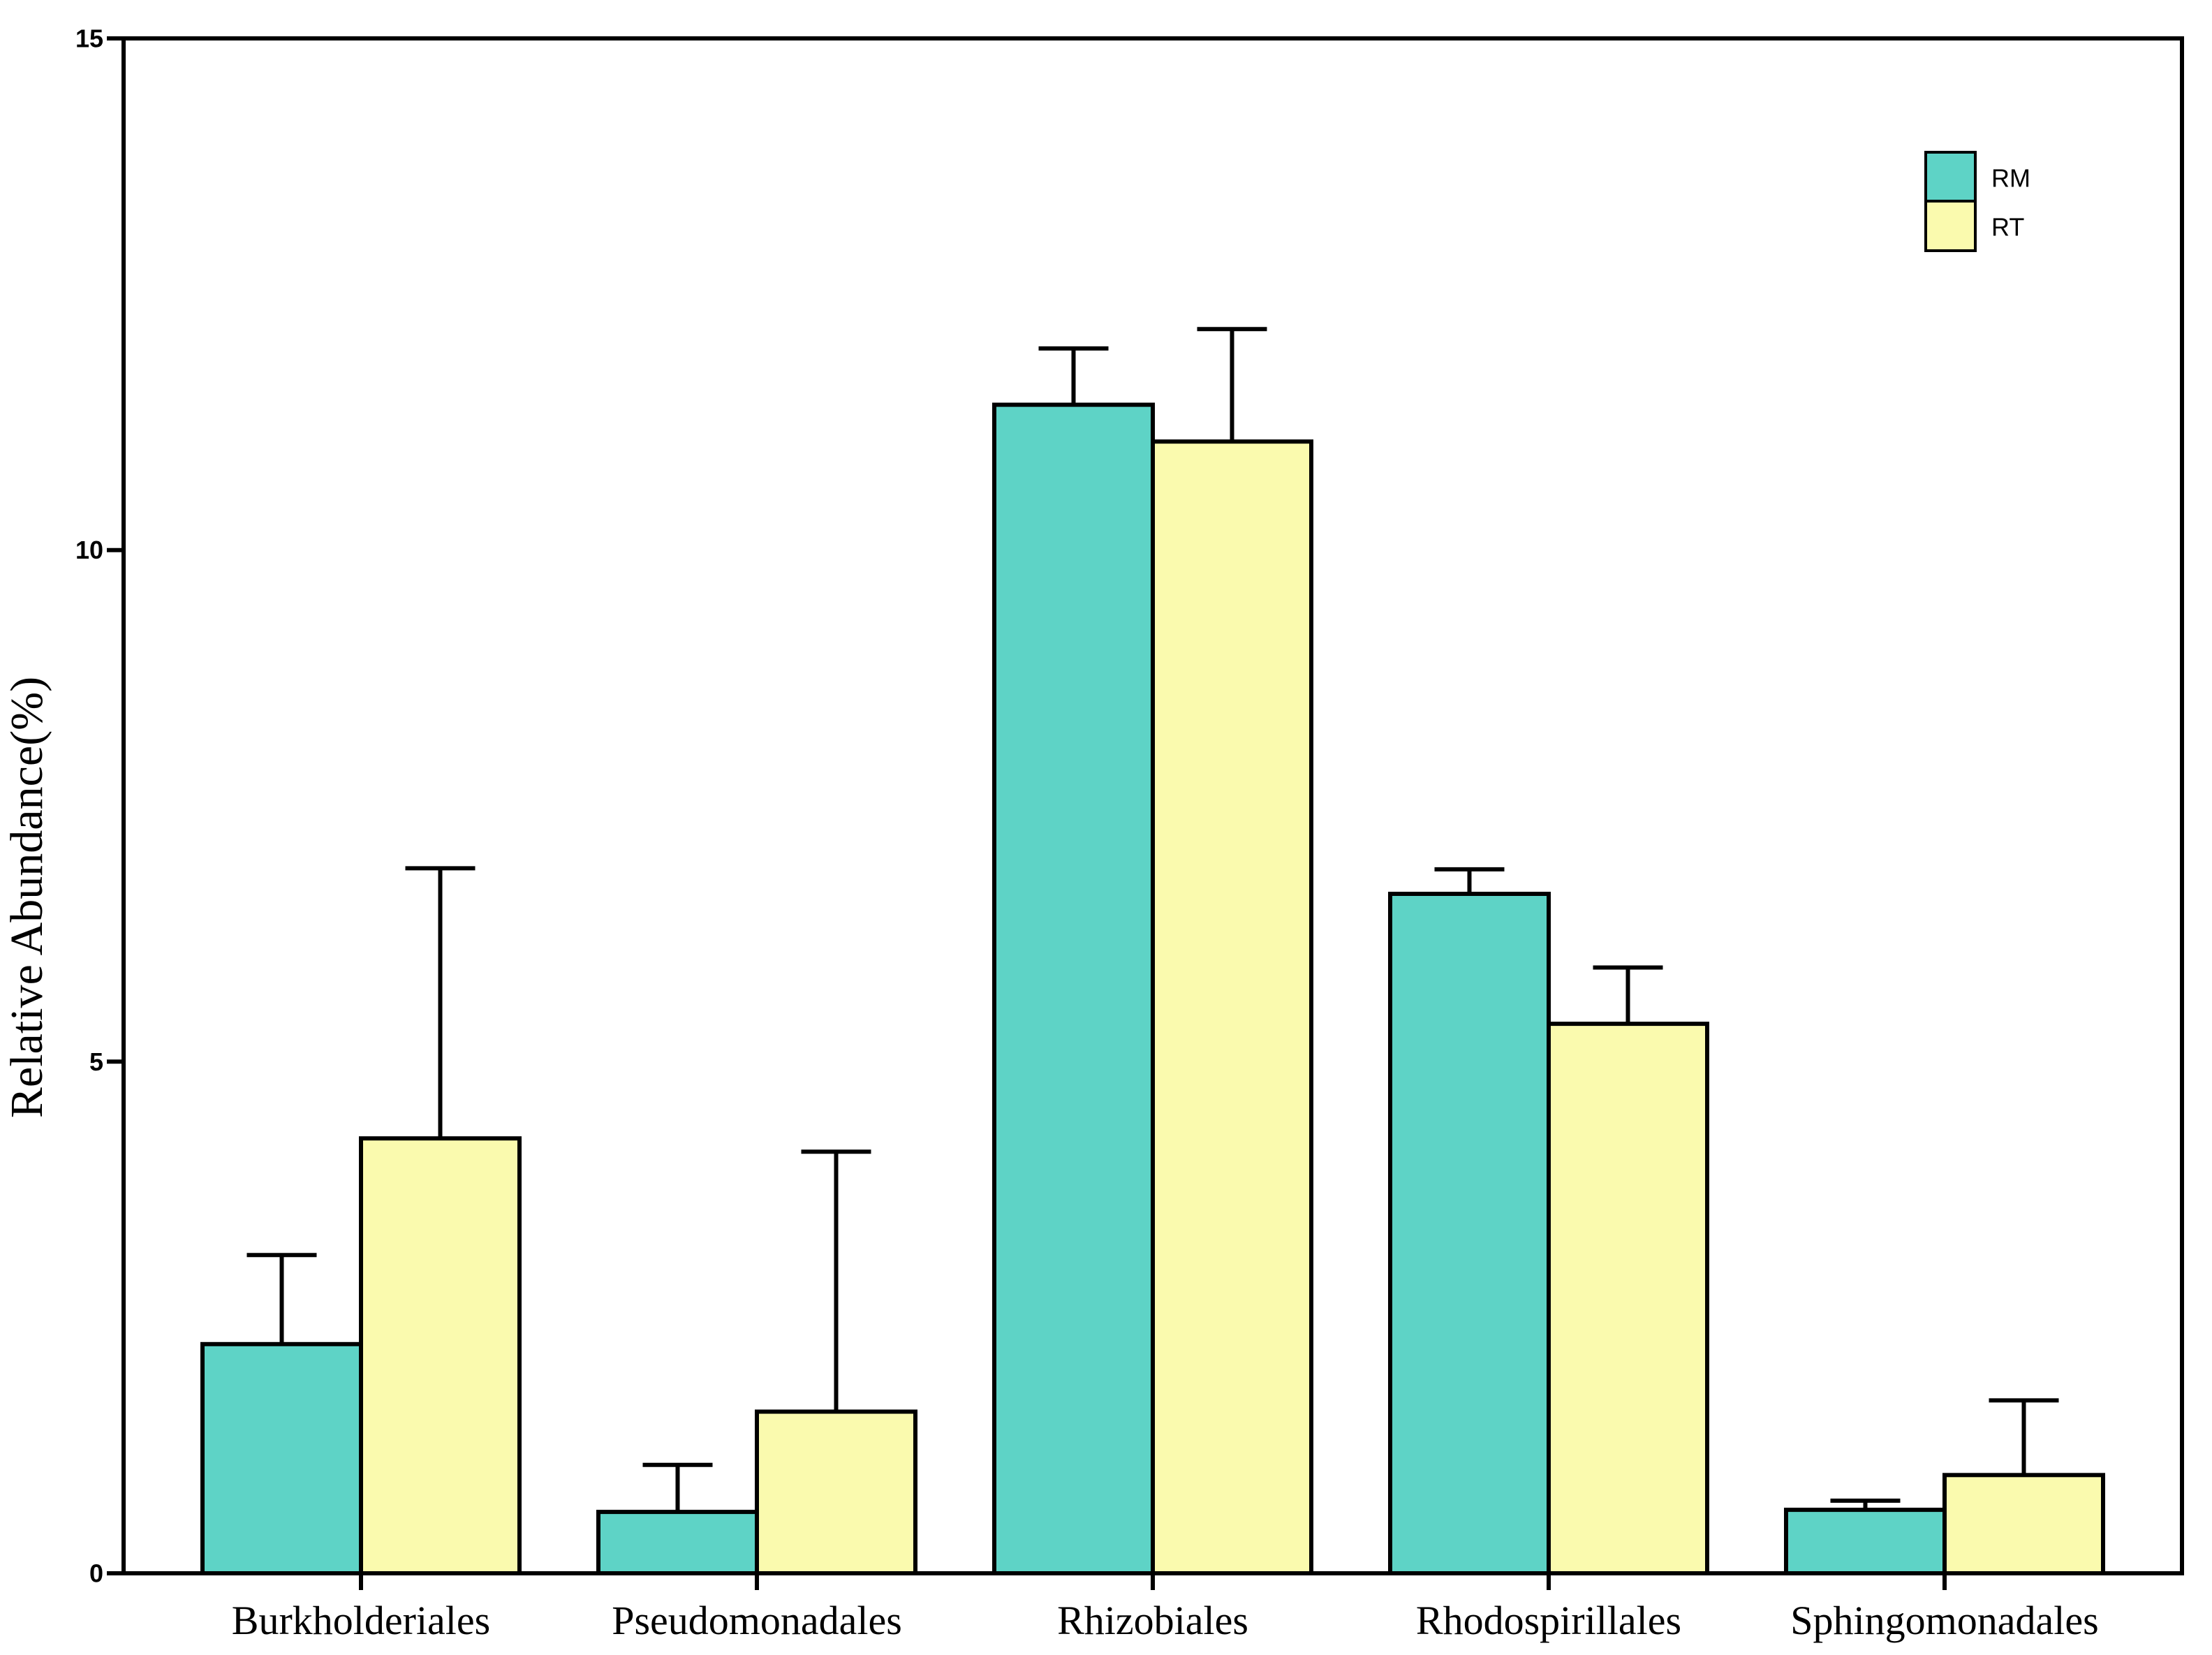 This screenshot has height=1655, width=2212. Describe the element at coordinates (1865, 1542) in the screenshot. I see `bar-rm-sphingomonadales` at that location.